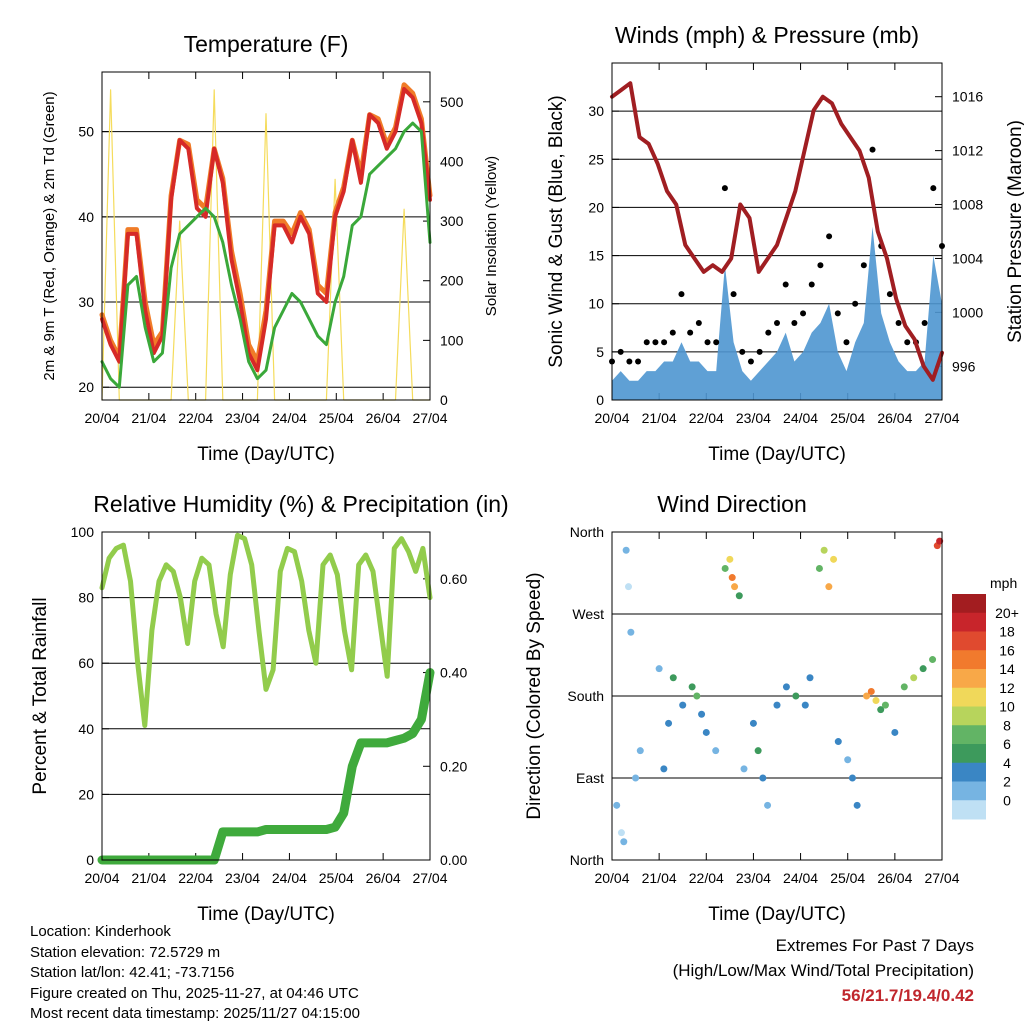 The image size is (1024, 1025). What do you see at coordinates (86, 598) in the screenshot?
I see `y-tick-label: 80` at bounding box center [86, 598].